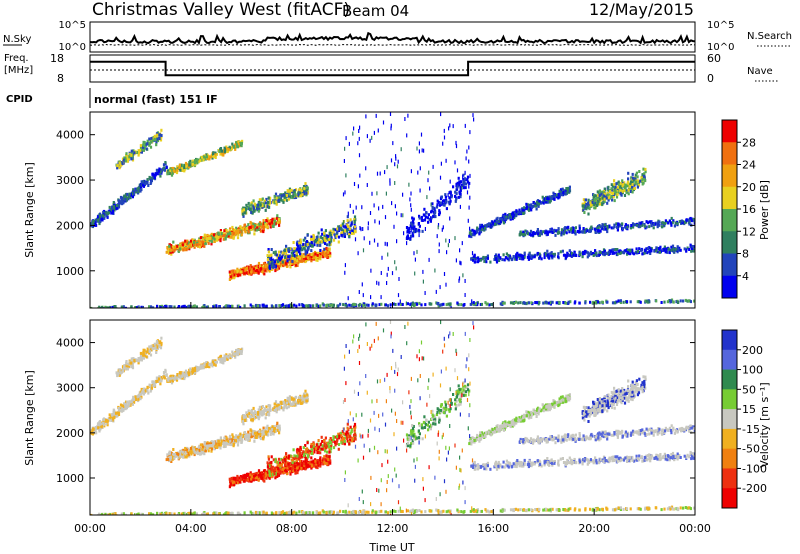 The height and width of the screenshot is (554, 800). What do you see at coordinates (16, 58) in the screenshot?
I see `freq-label: Freq.` at bounding box center [16, 58].